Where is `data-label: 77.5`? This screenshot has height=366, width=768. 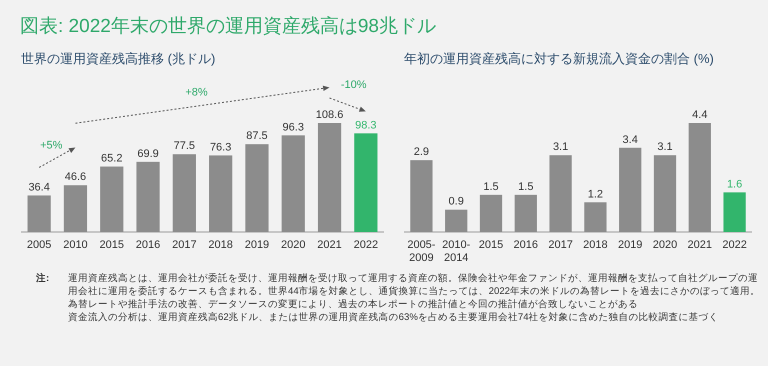
data-label: 77.5 is located at coordinates (185, 146).